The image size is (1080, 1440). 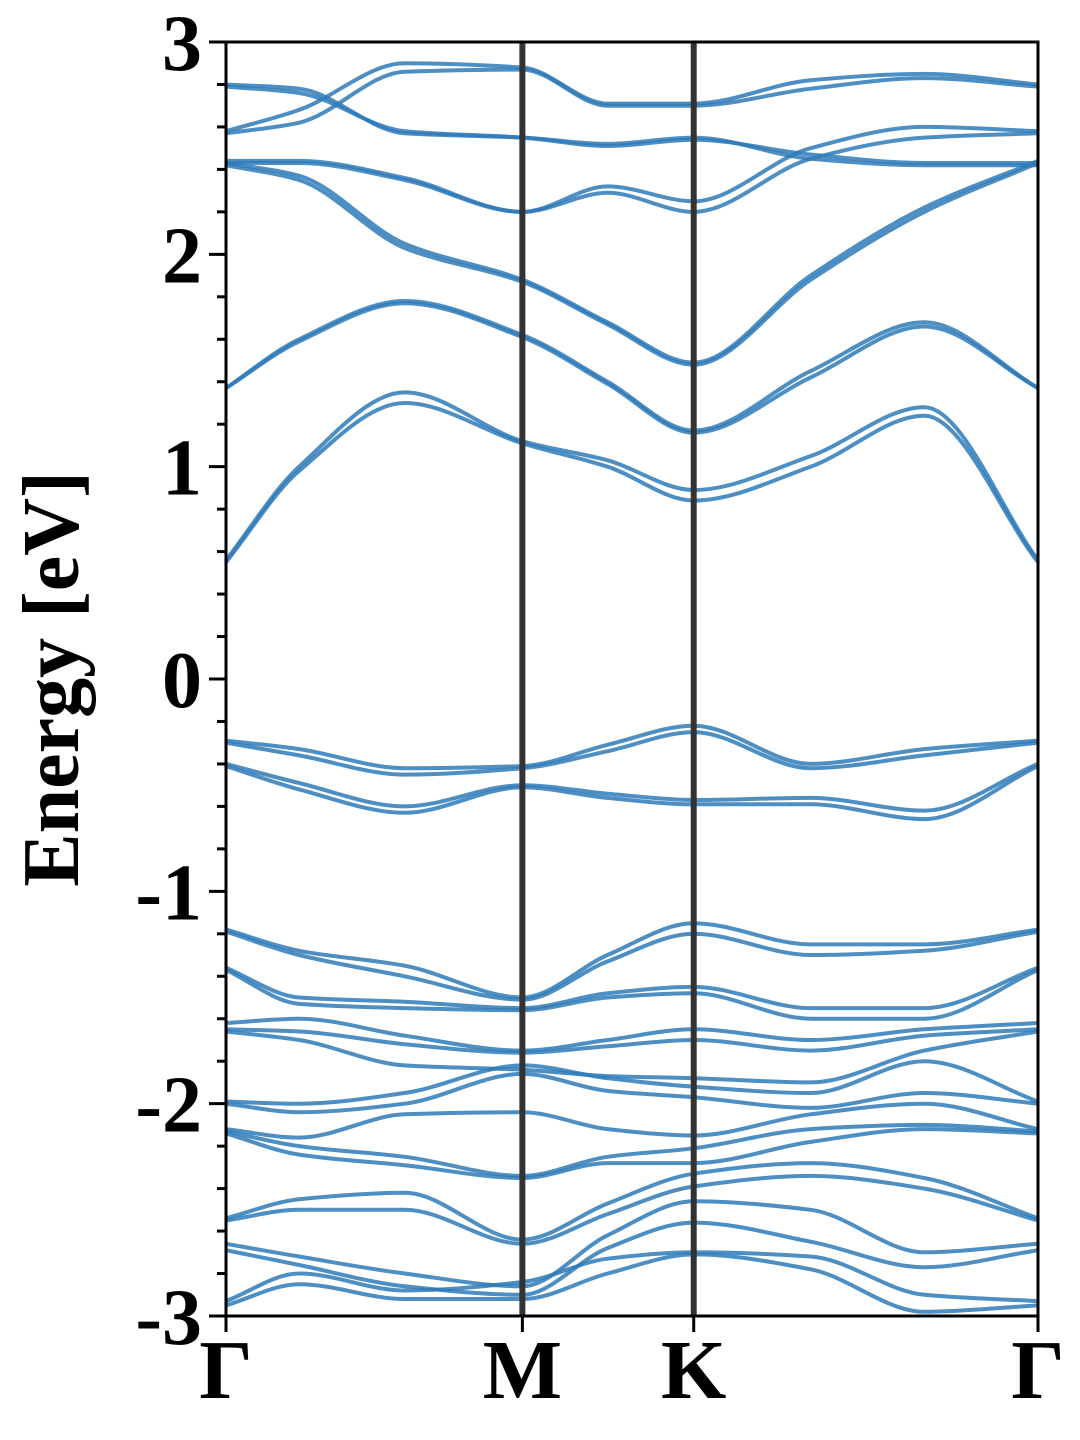 What do you see at coordinates (182, 44) in the screenshot?
I see `y-tick-label: 3` at bounding box center [182, 44].